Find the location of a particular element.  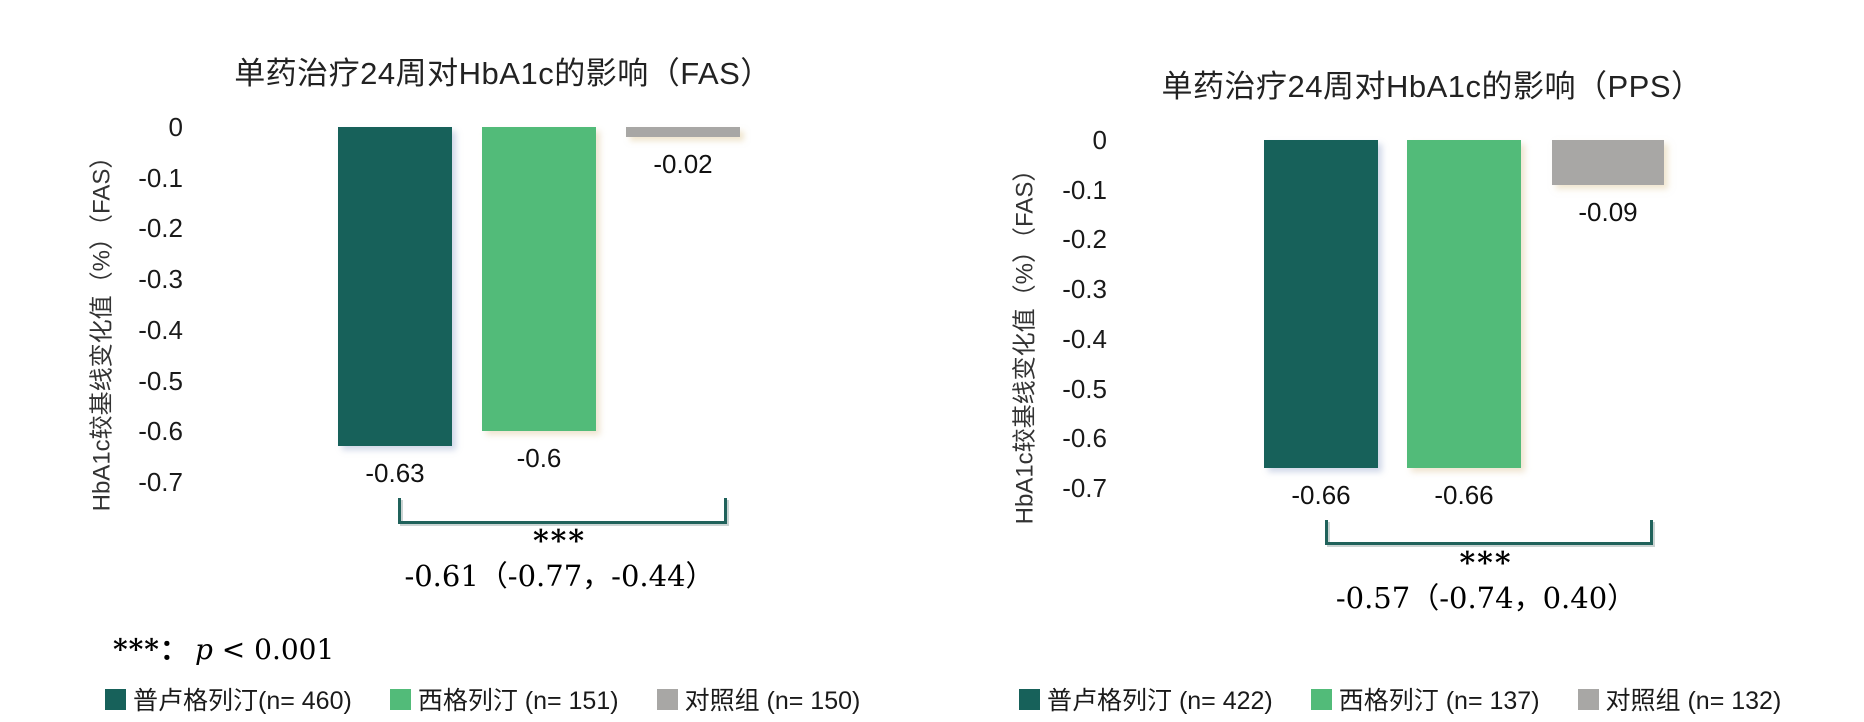

legend-label-control: 对照组 (n= 132) is located at coordinates (1693, 701).